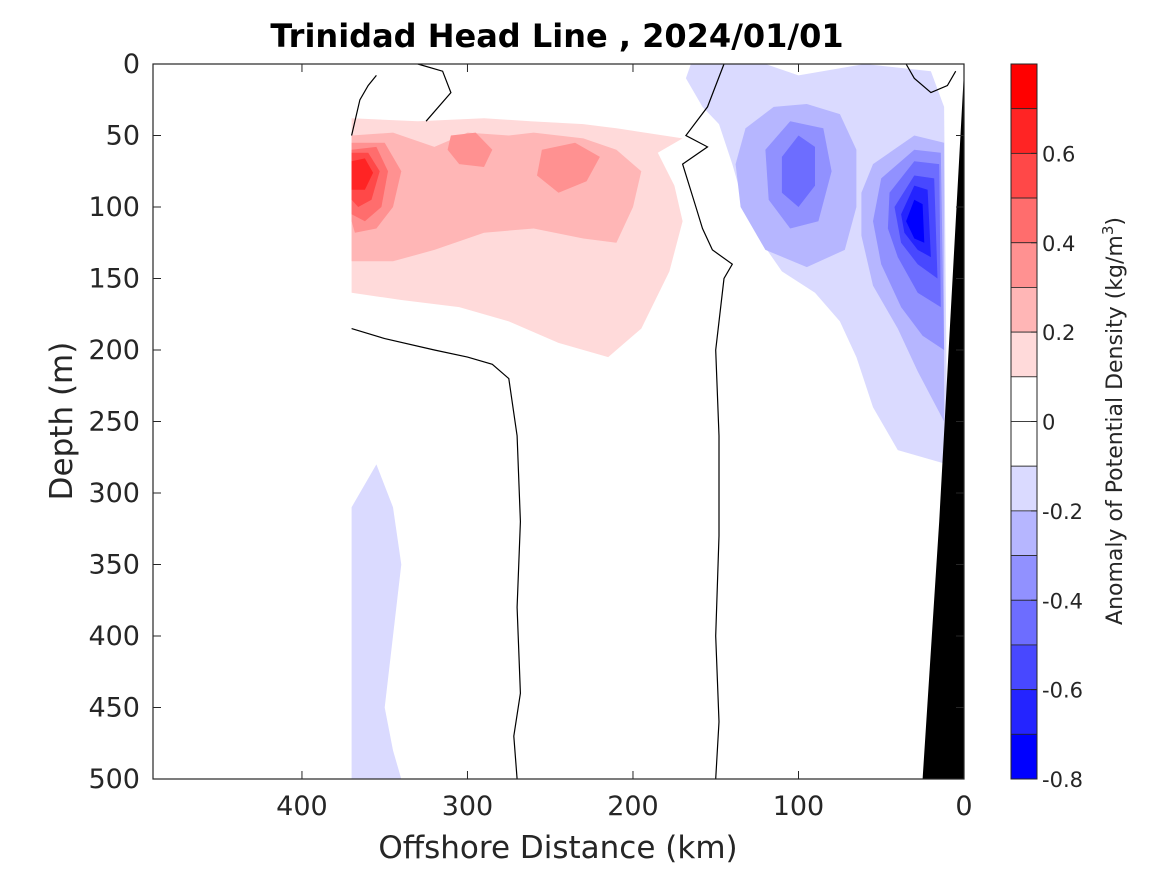 This screenshot has height=875, width=1167. What do you see at coordinates (799, 806) in the screenshot?
I see `x-tick-label-3: 100` at bounding box center [799, 806].